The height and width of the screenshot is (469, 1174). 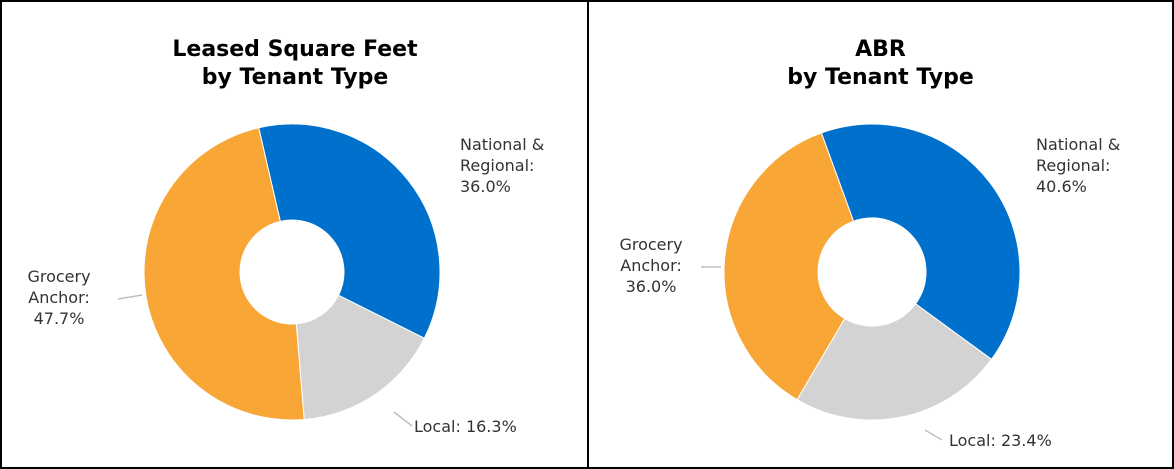 I want to click on chart-title: ABR by Tenant Type, so click(x=880, y=64).